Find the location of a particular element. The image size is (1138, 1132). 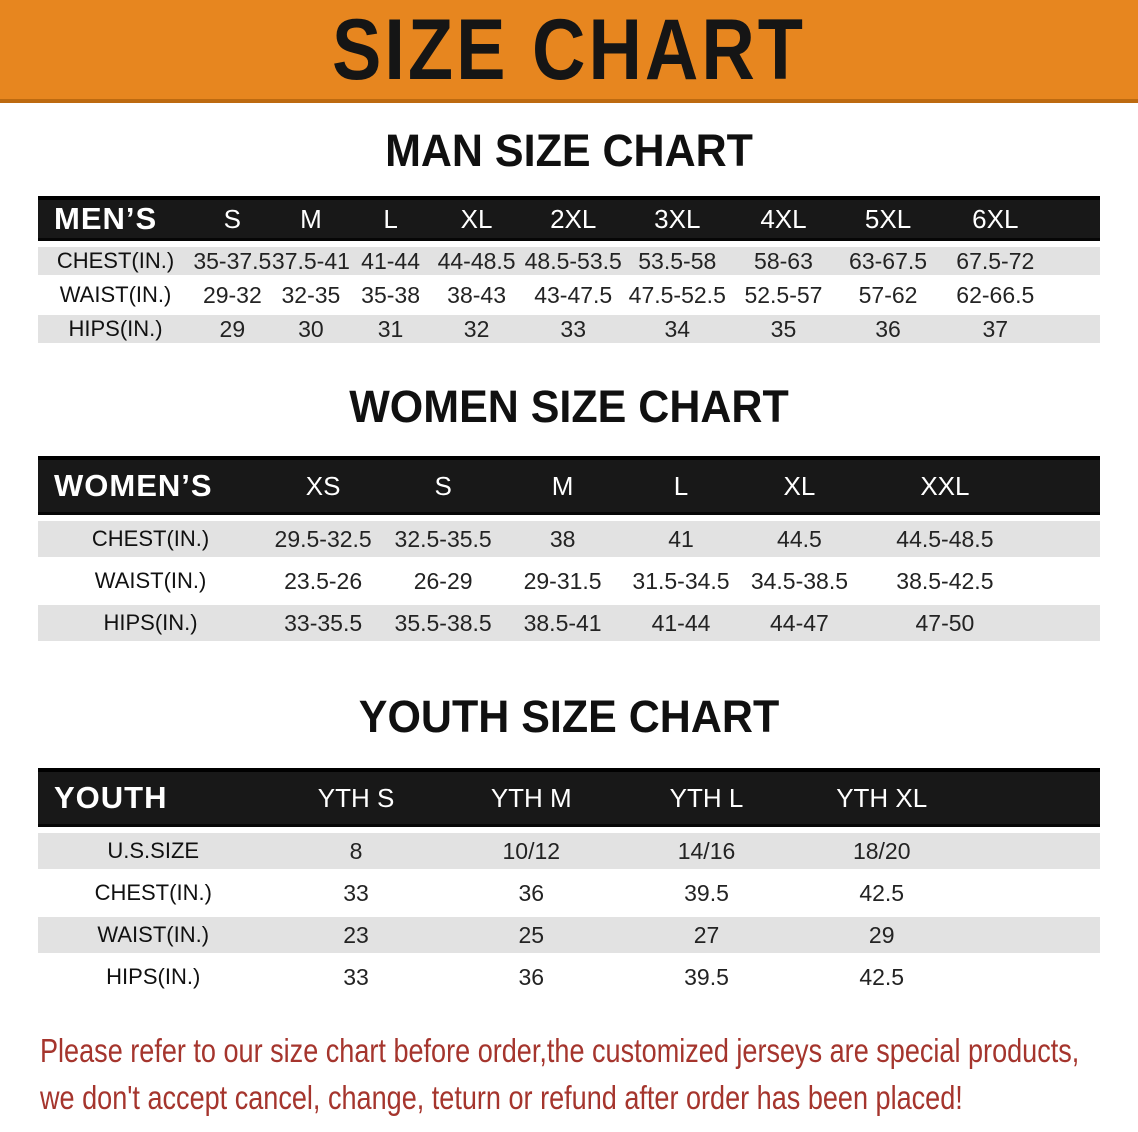

size-col-header: YTH S is located at coordinates (356, 797).